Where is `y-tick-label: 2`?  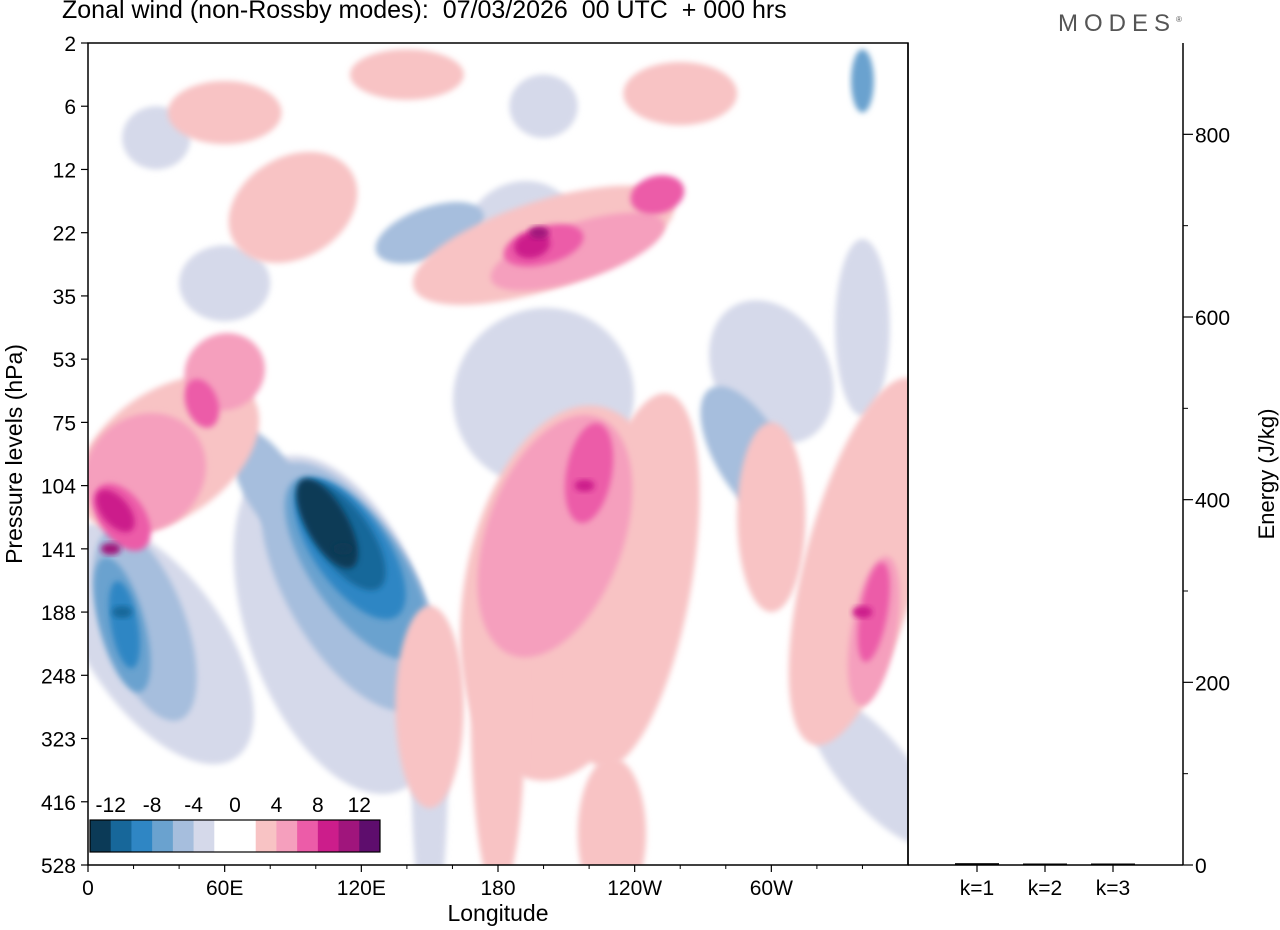
y-tick-label: 2 is located at coordinates (70, 44).